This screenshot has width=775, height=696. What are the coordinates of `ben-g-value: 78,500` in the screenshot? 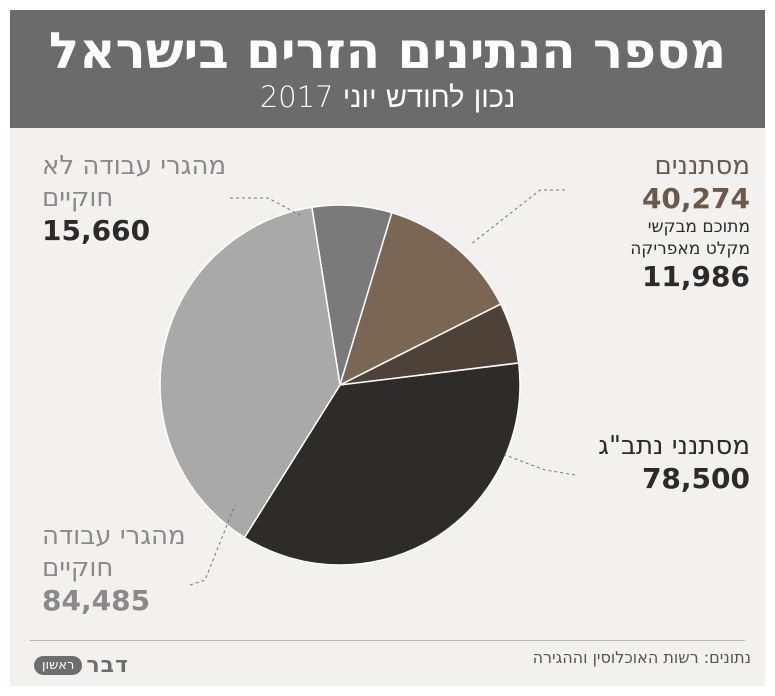 It's located at (695, 478).